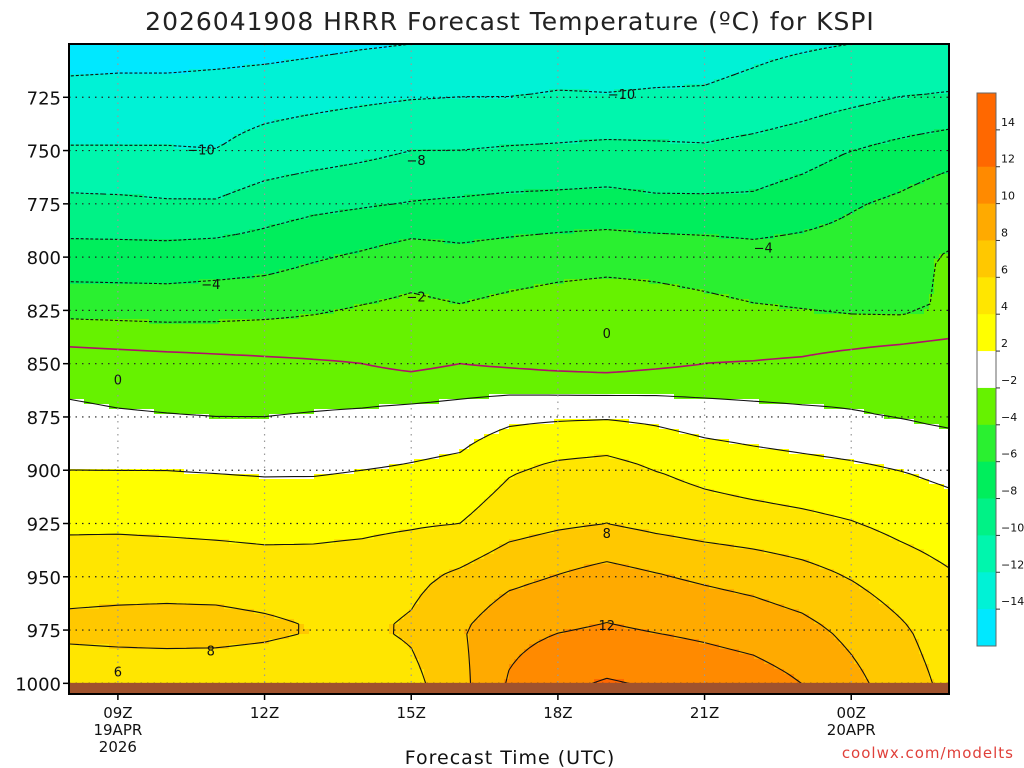 The image size is (1024, 768). Describe the element at coordinates (416, 161) in the screenshot. I see `contour-label-text: −8` at that location.